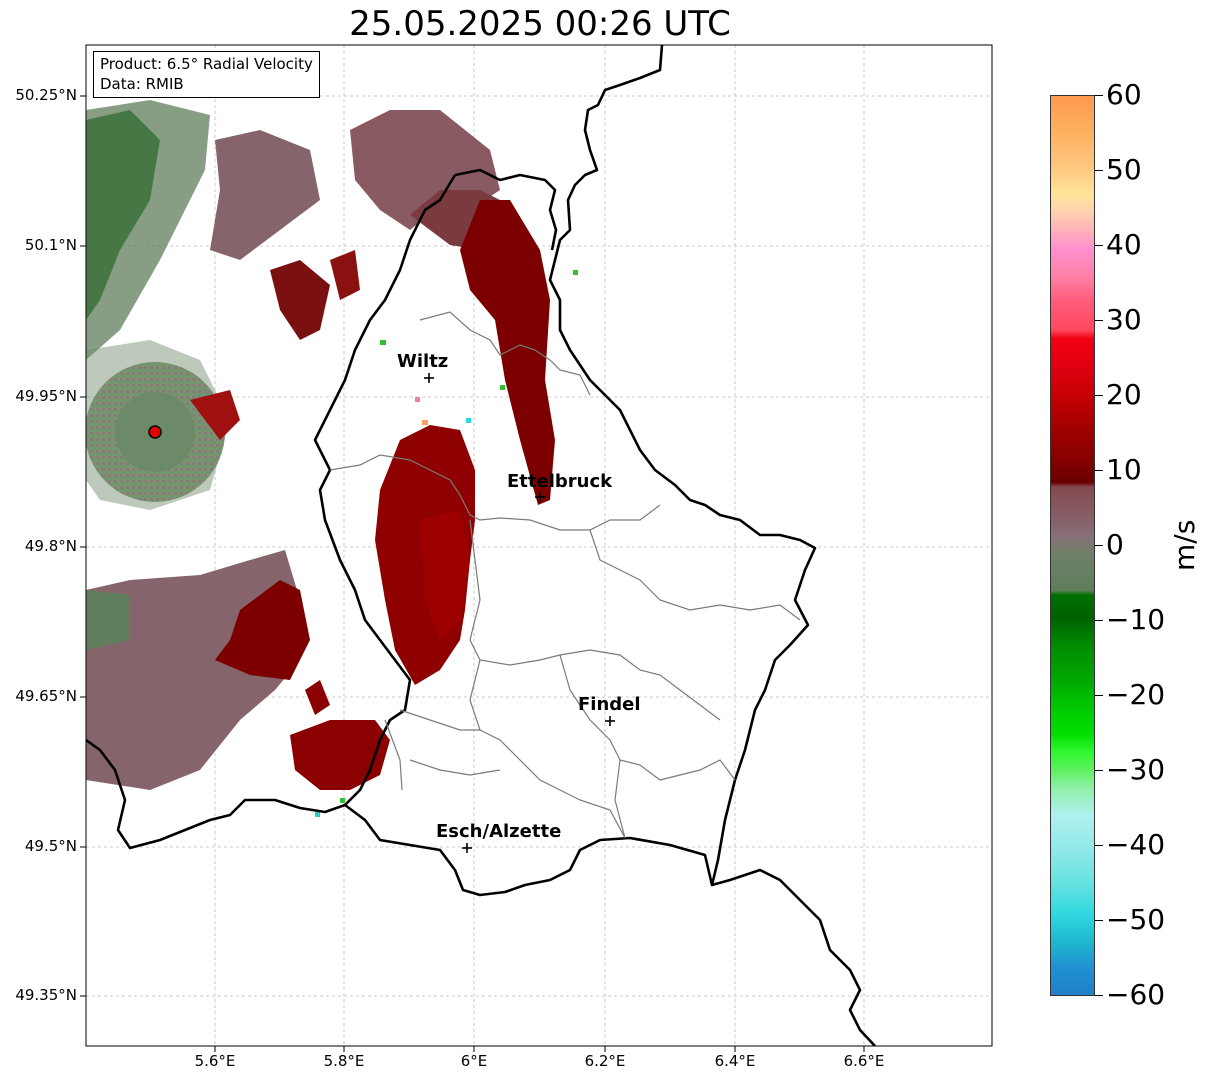 This screenshot has width=1207, height=1081. Describe the element at coordinates (1124, 319) in the screenshot. I see `colorbar-tick-label: 30` at that location.